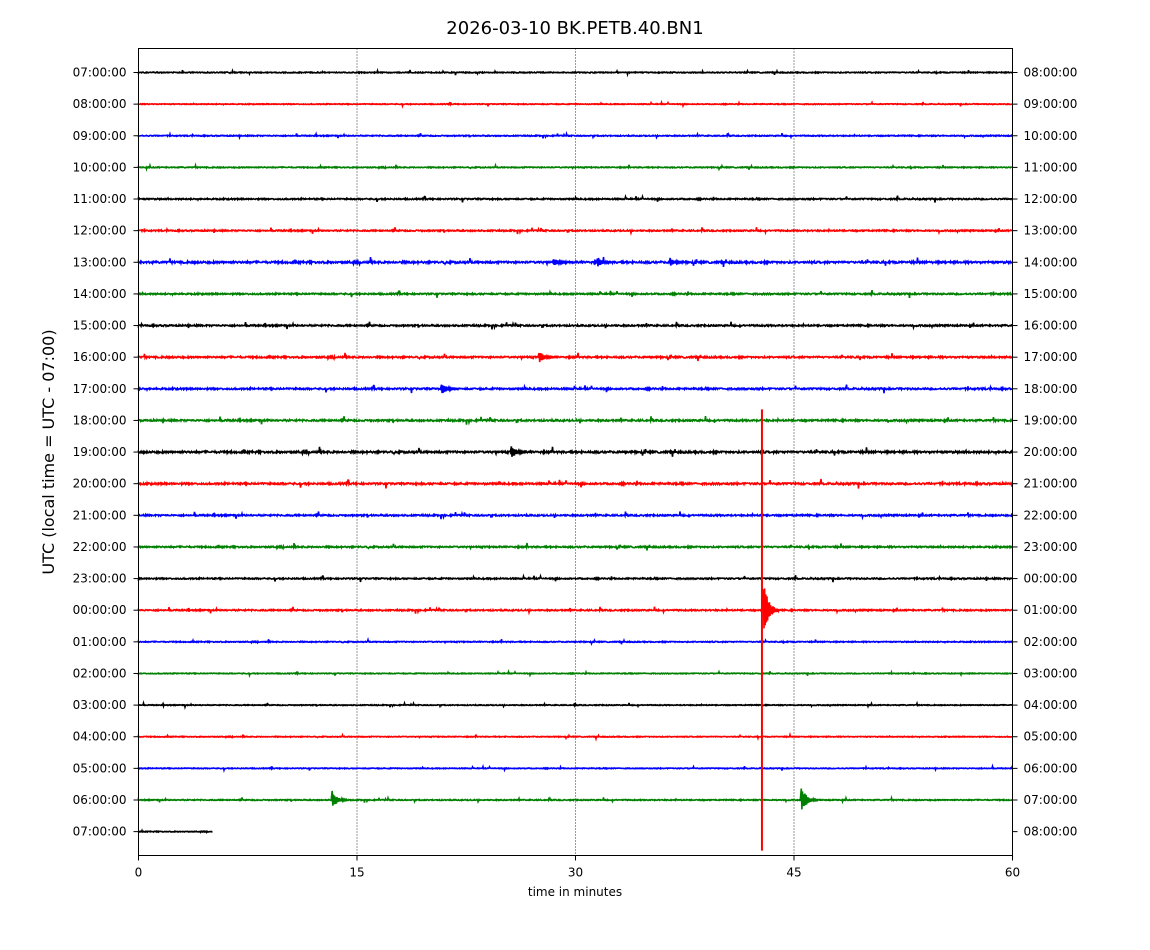 Image resolution: width=1150 pixels, height=950 pixels. Describe the element at coordinates (1051, 547) in the screenshot. I see `right-time-label: 23:00:00` at that location.